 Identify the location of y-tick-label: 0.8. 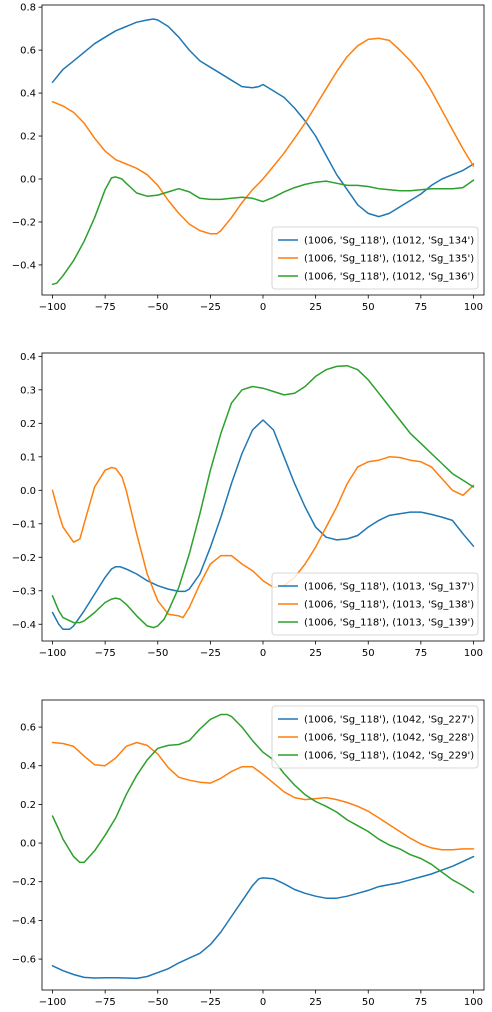
(28, 8).